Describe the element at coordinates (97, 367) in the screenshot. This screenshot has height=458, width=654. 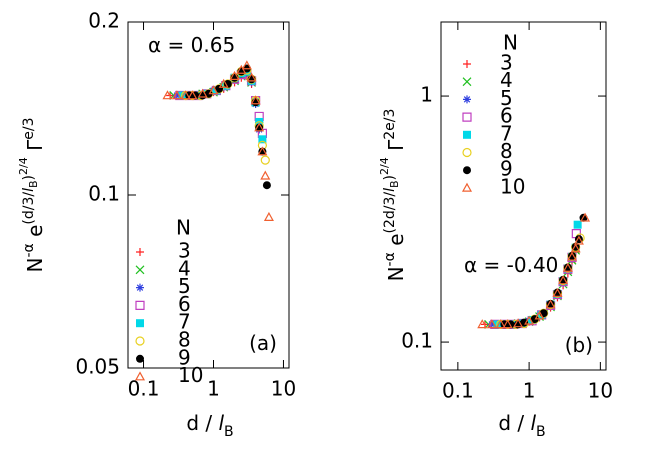
I see `y-tick-label: 0.05` at that location.